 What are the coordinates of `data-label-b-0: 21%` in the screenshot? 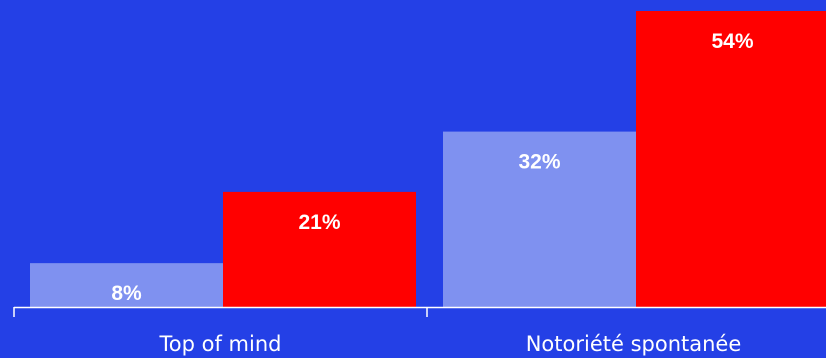 It's located at (319, 222).